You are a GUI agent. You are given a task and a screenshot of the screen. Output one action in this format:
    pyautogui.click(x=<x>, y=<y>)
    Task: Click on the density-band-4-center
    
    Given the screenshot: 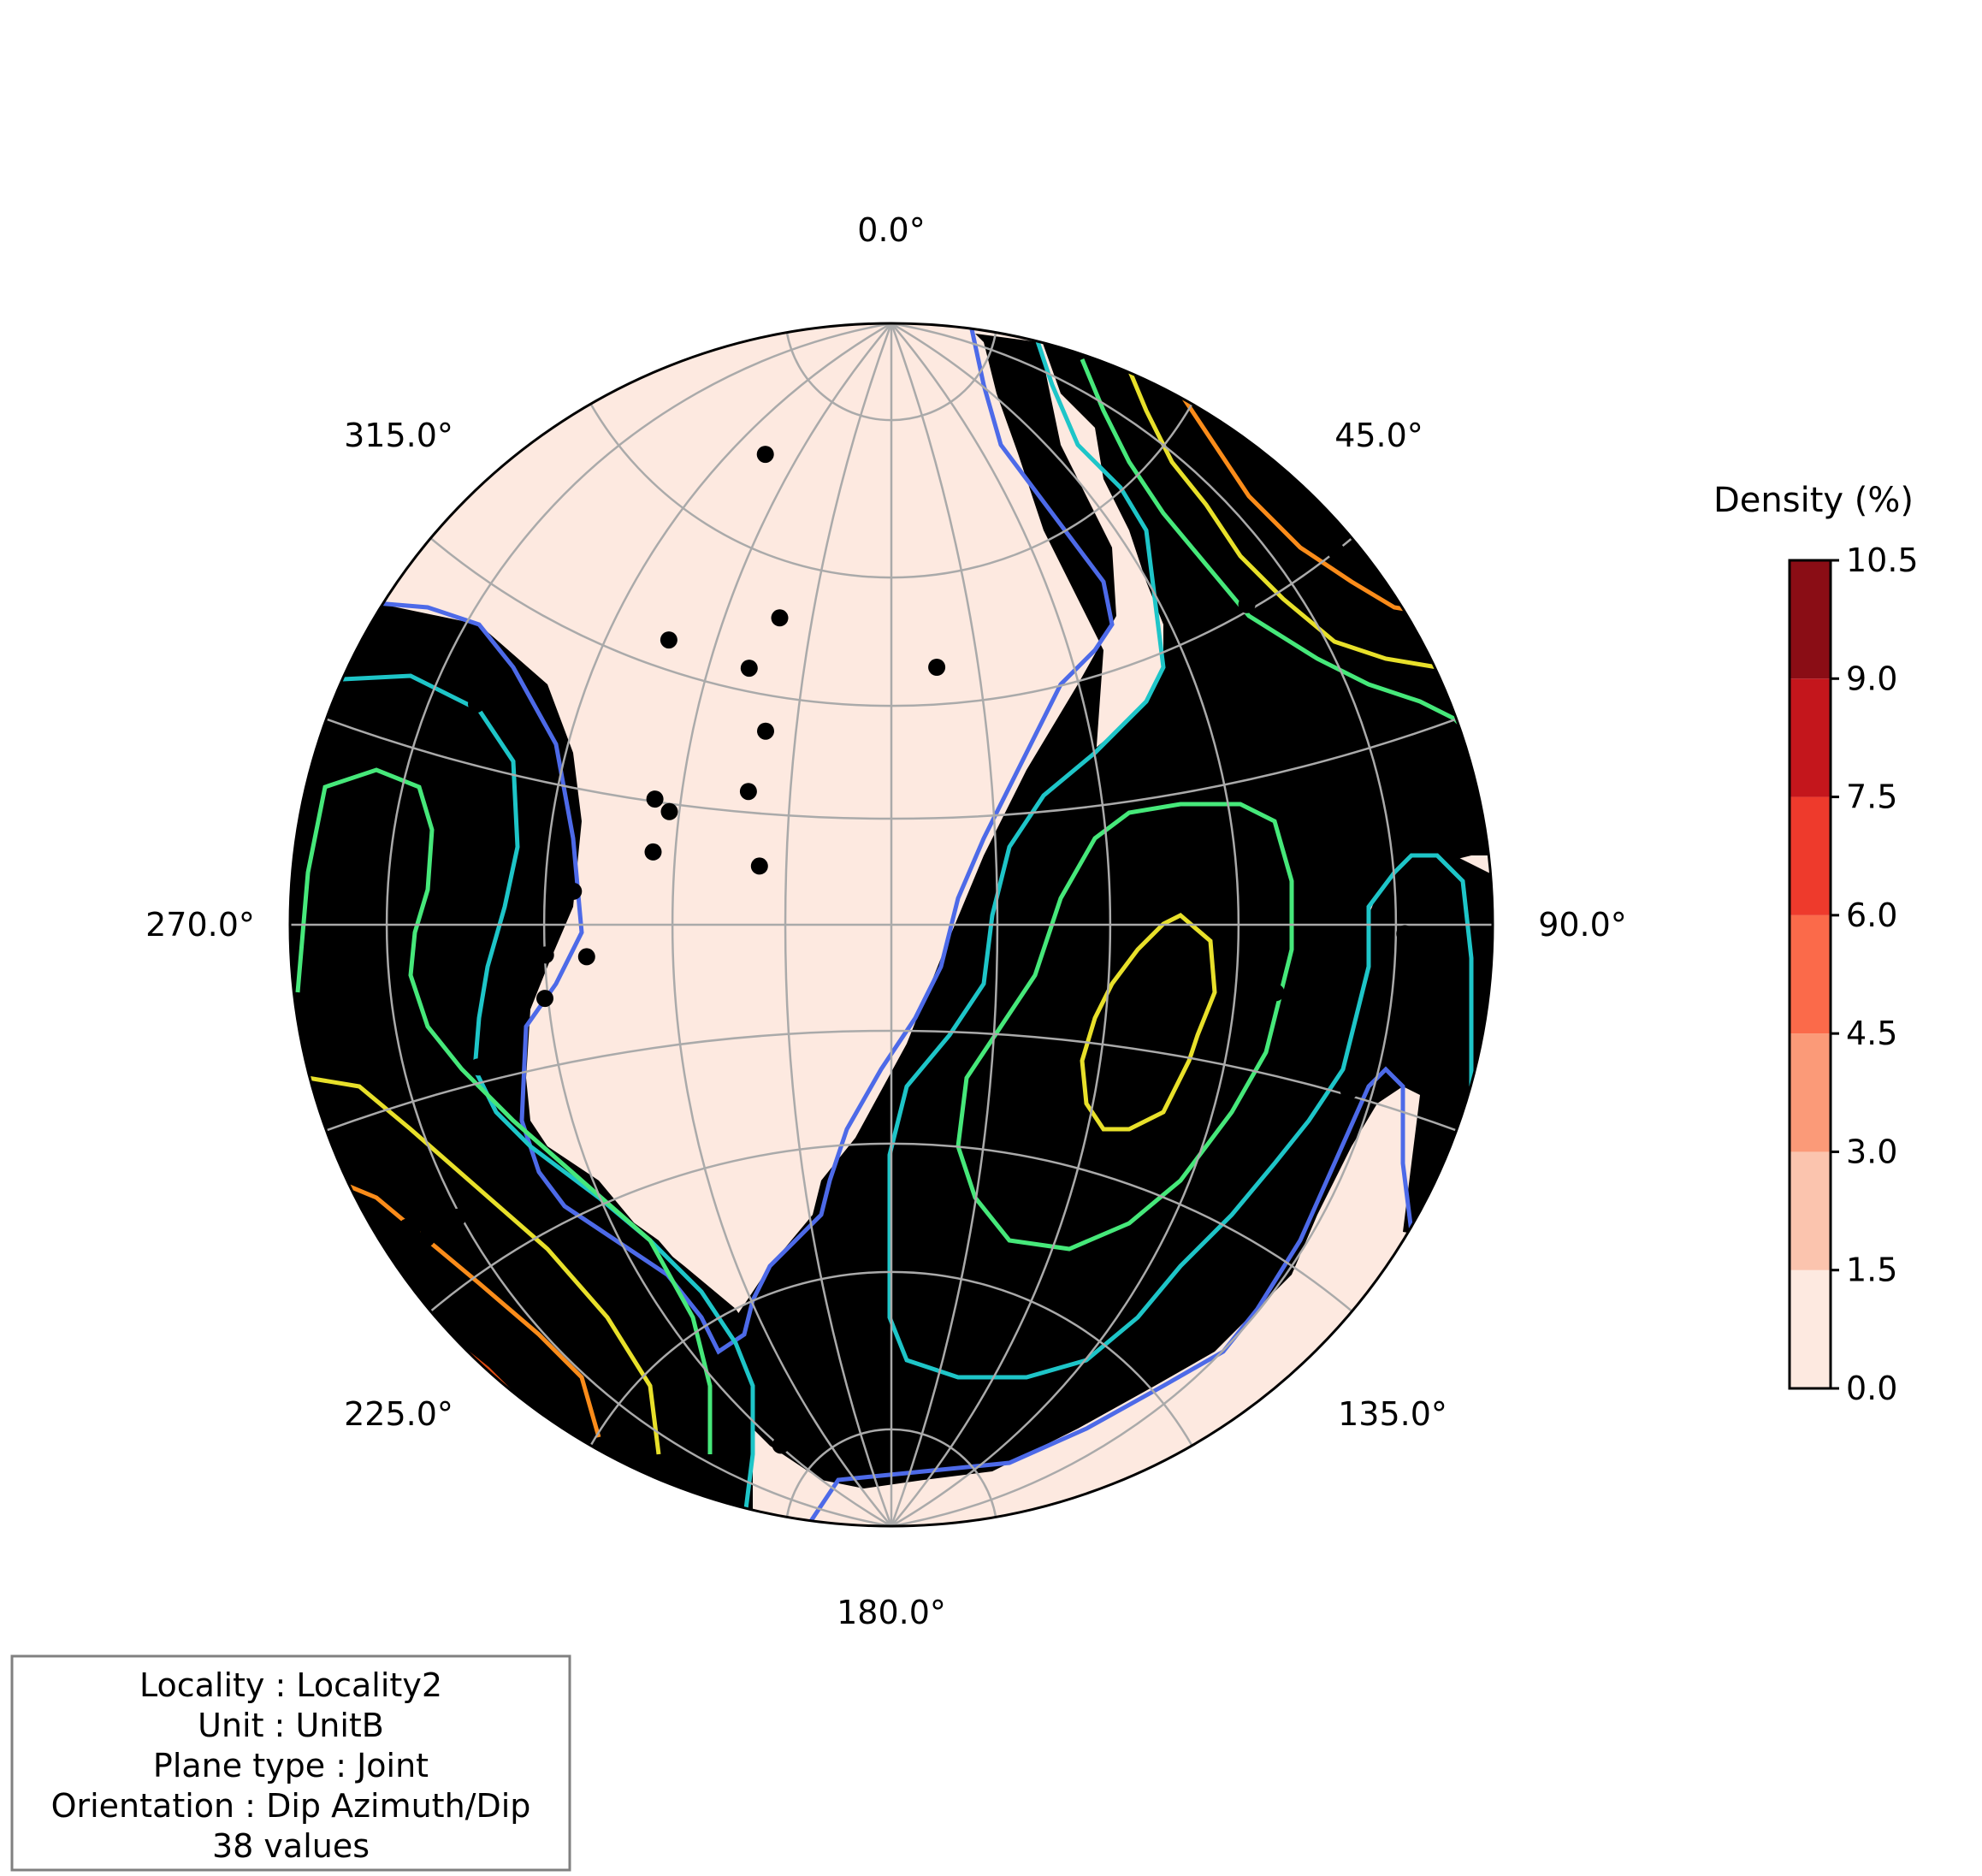 What is the action you would take?
    pyautogui.click(x=1148, y=1005)
    